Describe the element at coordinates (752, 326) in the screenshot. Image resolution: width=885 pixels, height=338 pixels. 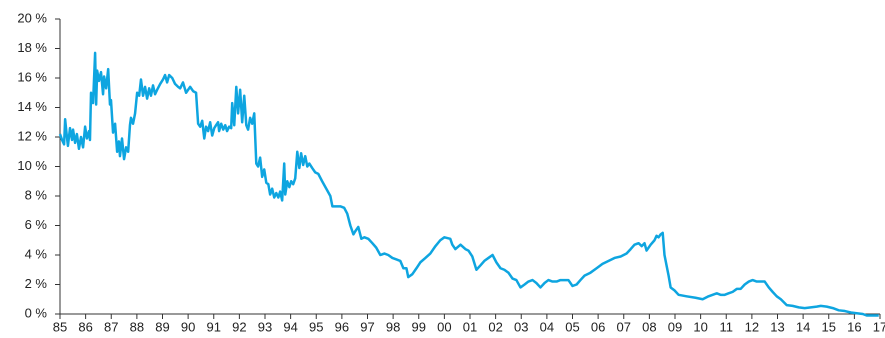
I see `x-tick-label: 12` at that location.